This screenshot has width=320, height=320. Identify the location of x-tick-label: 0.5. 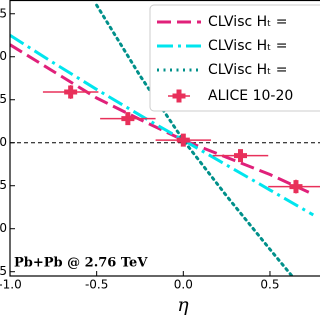
(269, 285).